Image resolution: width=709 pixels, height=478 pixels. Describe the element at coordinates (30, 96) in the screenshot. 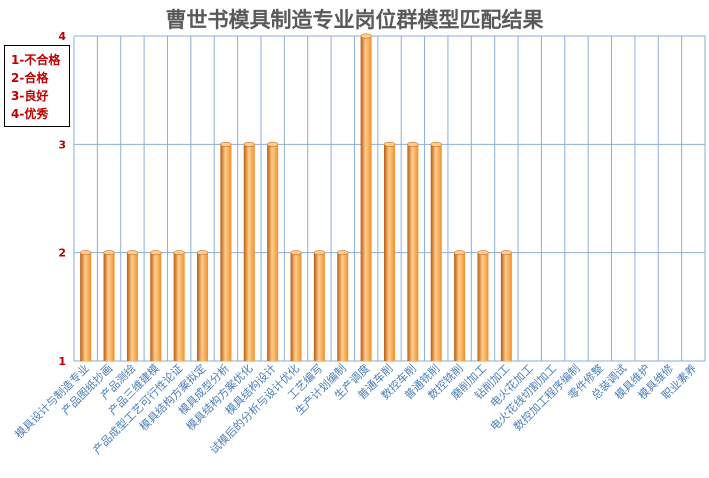

I see `legend-item: 3-良好` at that location.